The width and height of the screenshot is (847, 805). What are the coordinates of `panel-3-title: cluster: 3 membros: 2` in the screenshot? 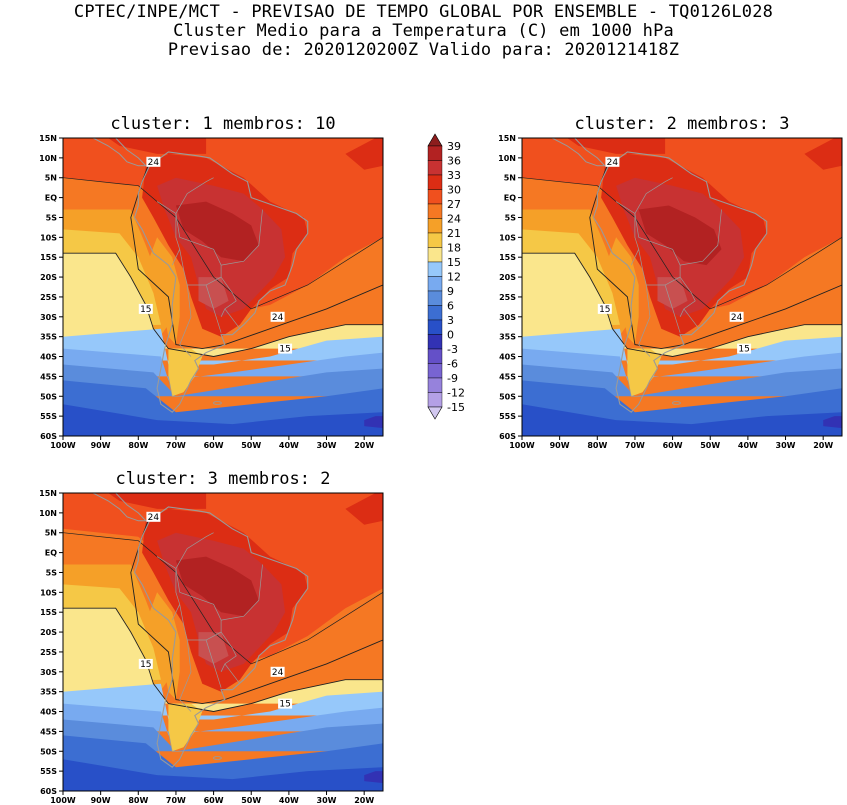 It's located at (223, 479).